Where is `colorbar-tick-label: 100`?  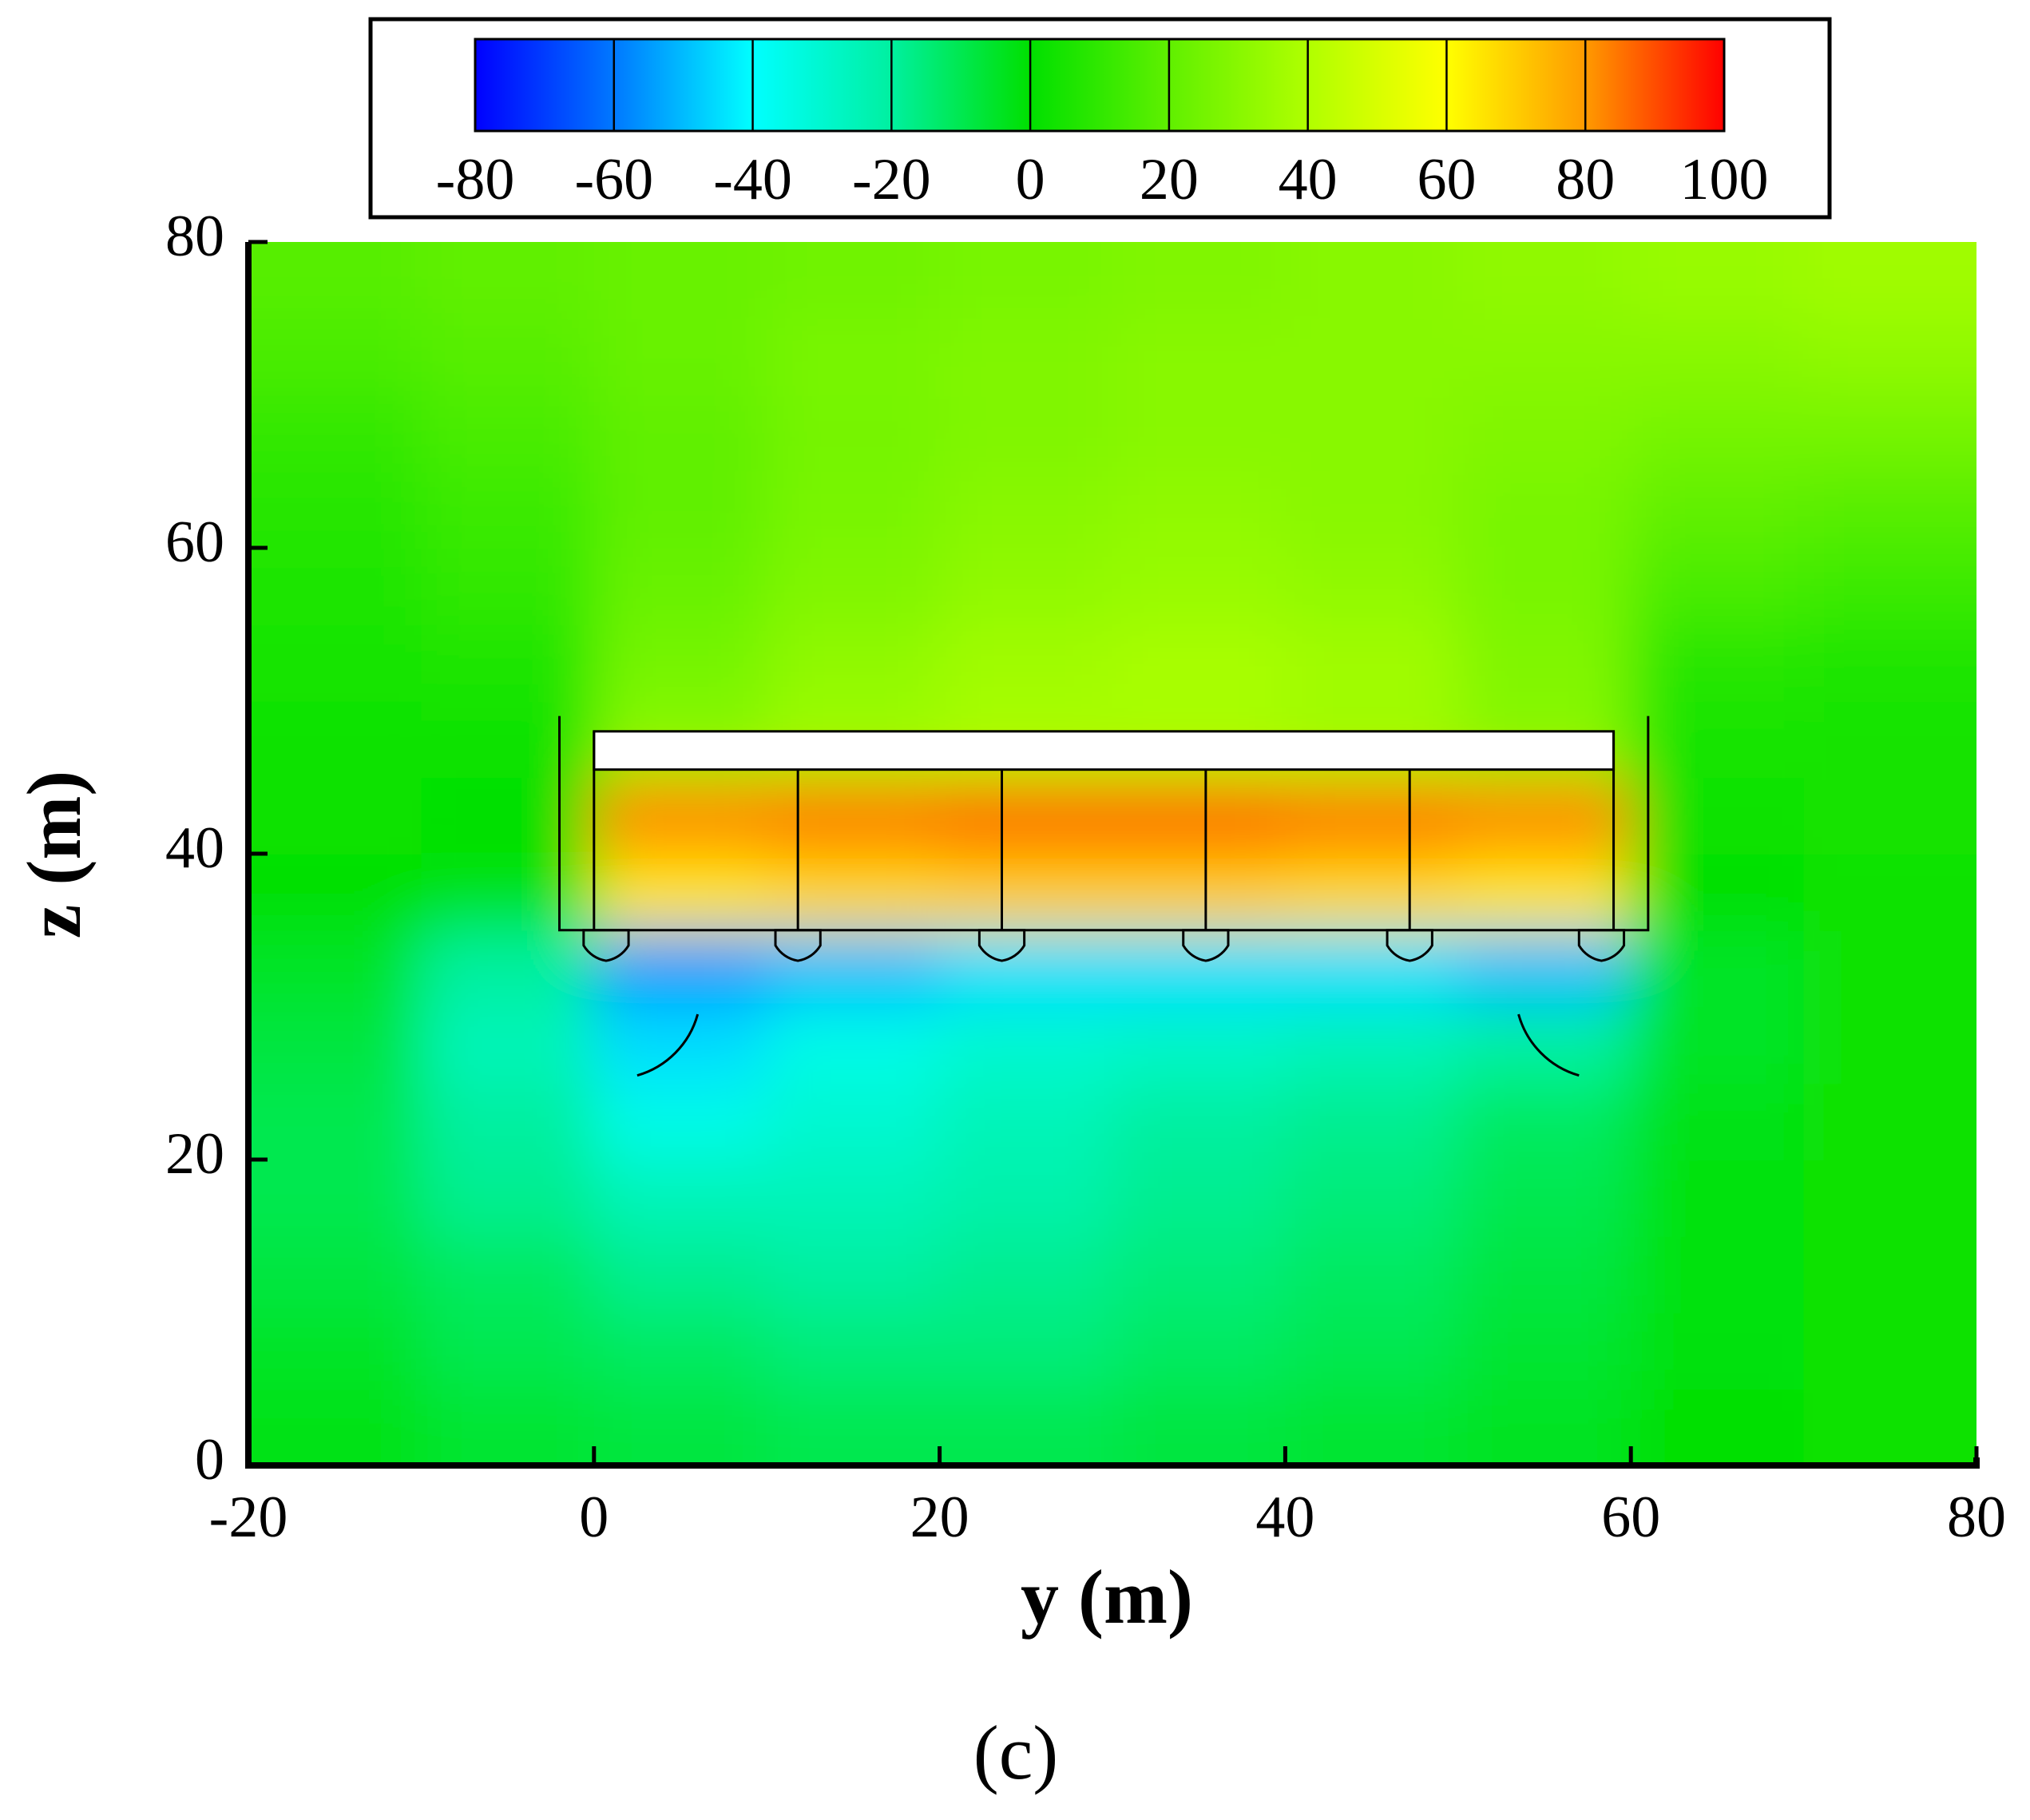 colorbar-tick-label: 100 is located at coordinates (1724, 179).